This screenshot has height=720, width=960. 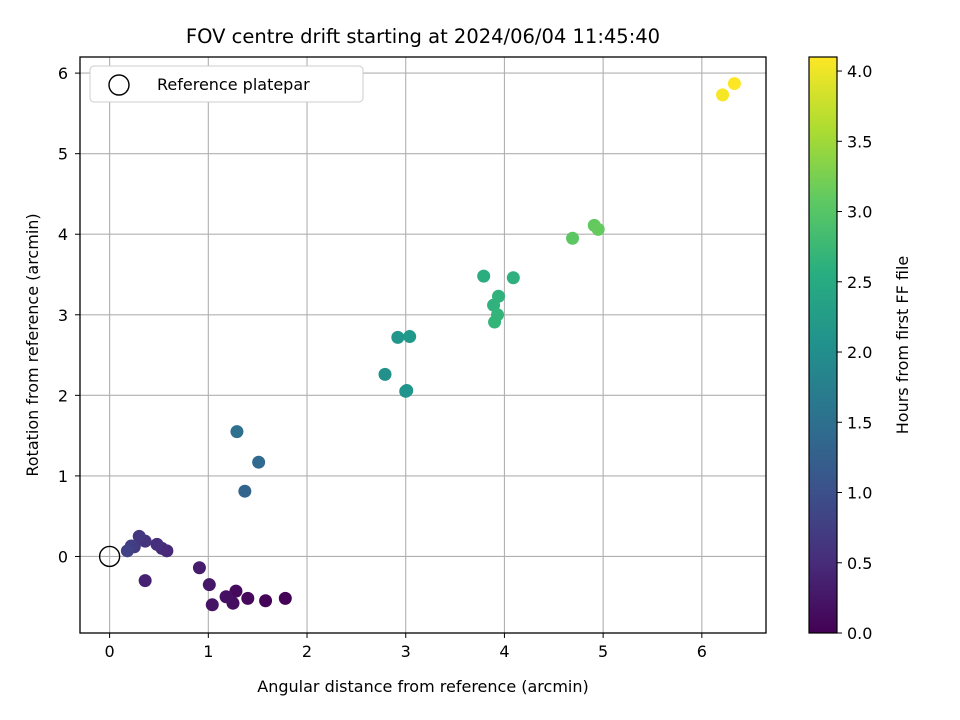 I want to click on colorbar-tick-label: 2.5, so click(x=859, y=282).